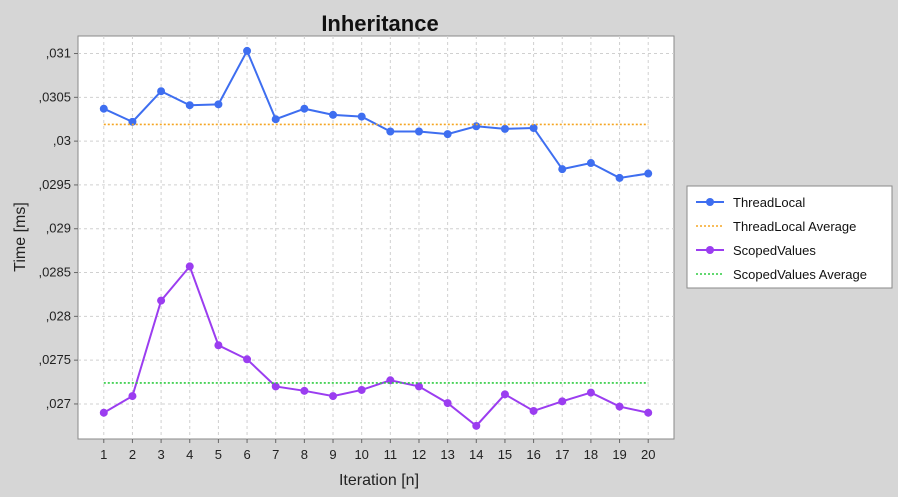  I want to click on y-tick-label: ,028, so click(58, 315).